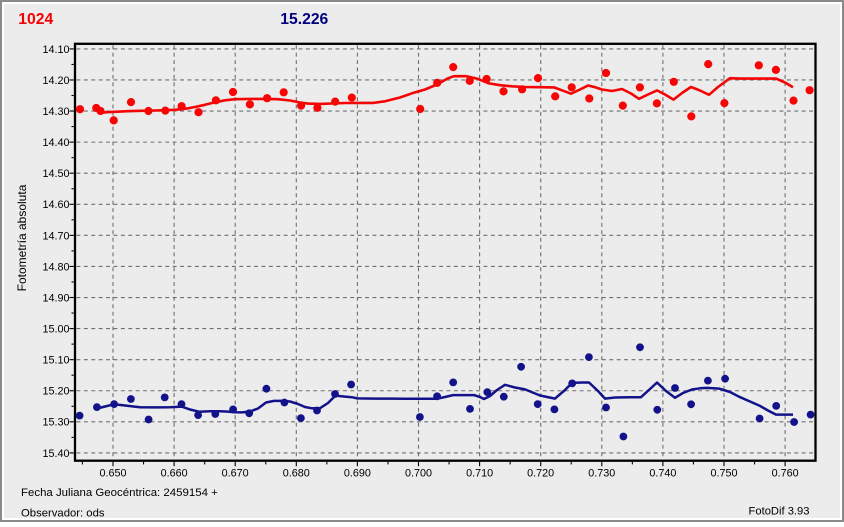 This screenshot has width=844, height=527. Describe the element at coordinates (785, 474) in the screenshot. I see `svg-text: 0.760` at that location.